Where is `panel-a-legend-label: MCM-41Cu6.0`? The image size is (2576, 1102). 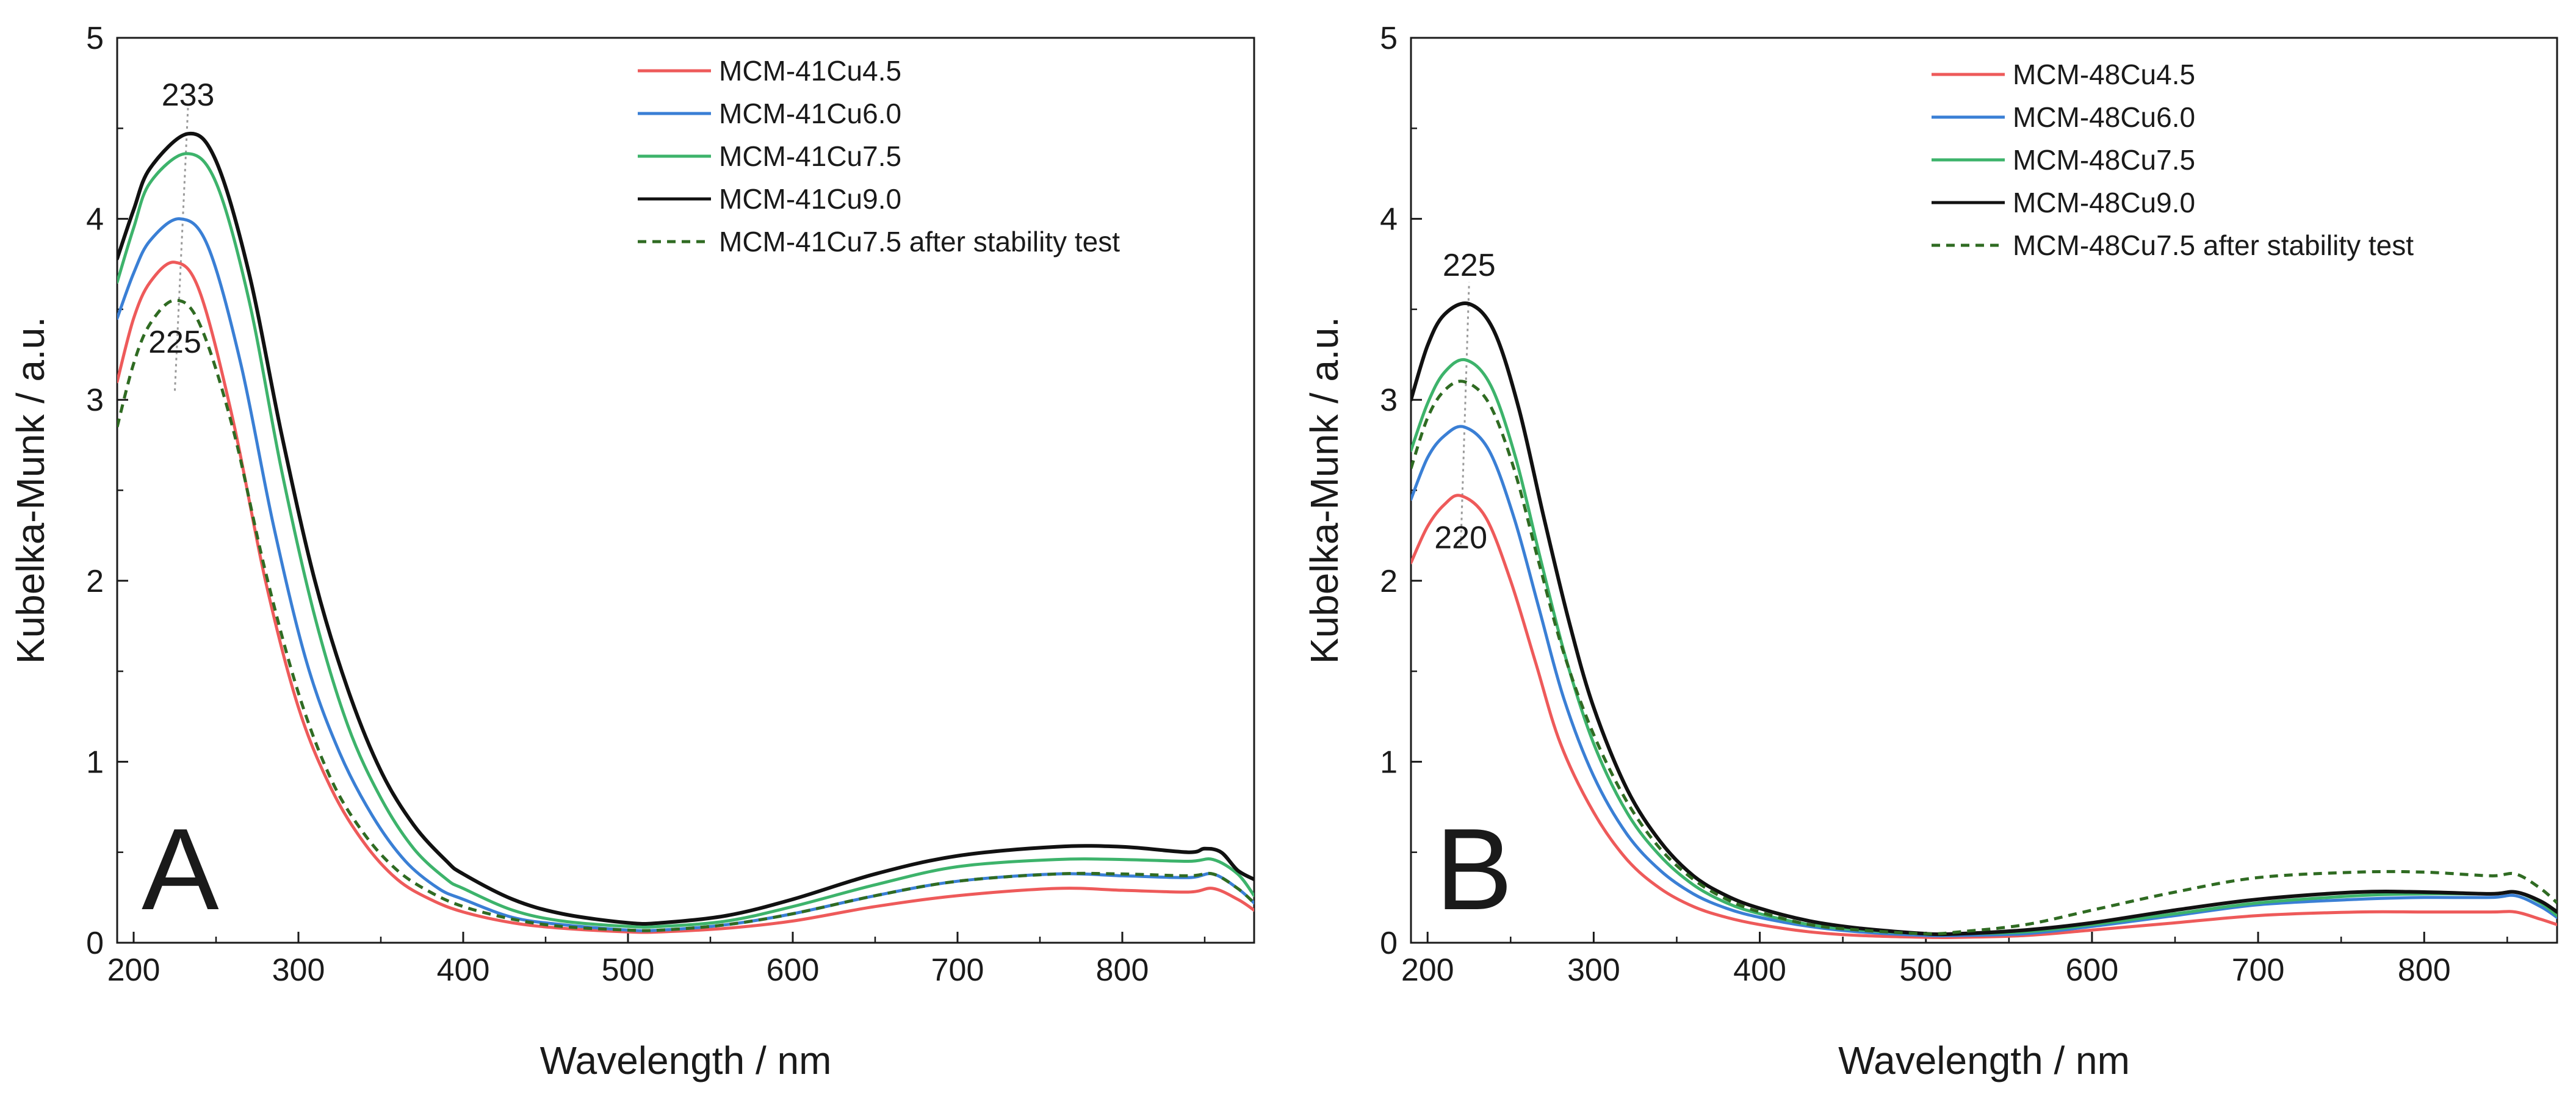 panel-a-legend-label: MCM-41Cu6.0 is located at coordinates (810, 113).